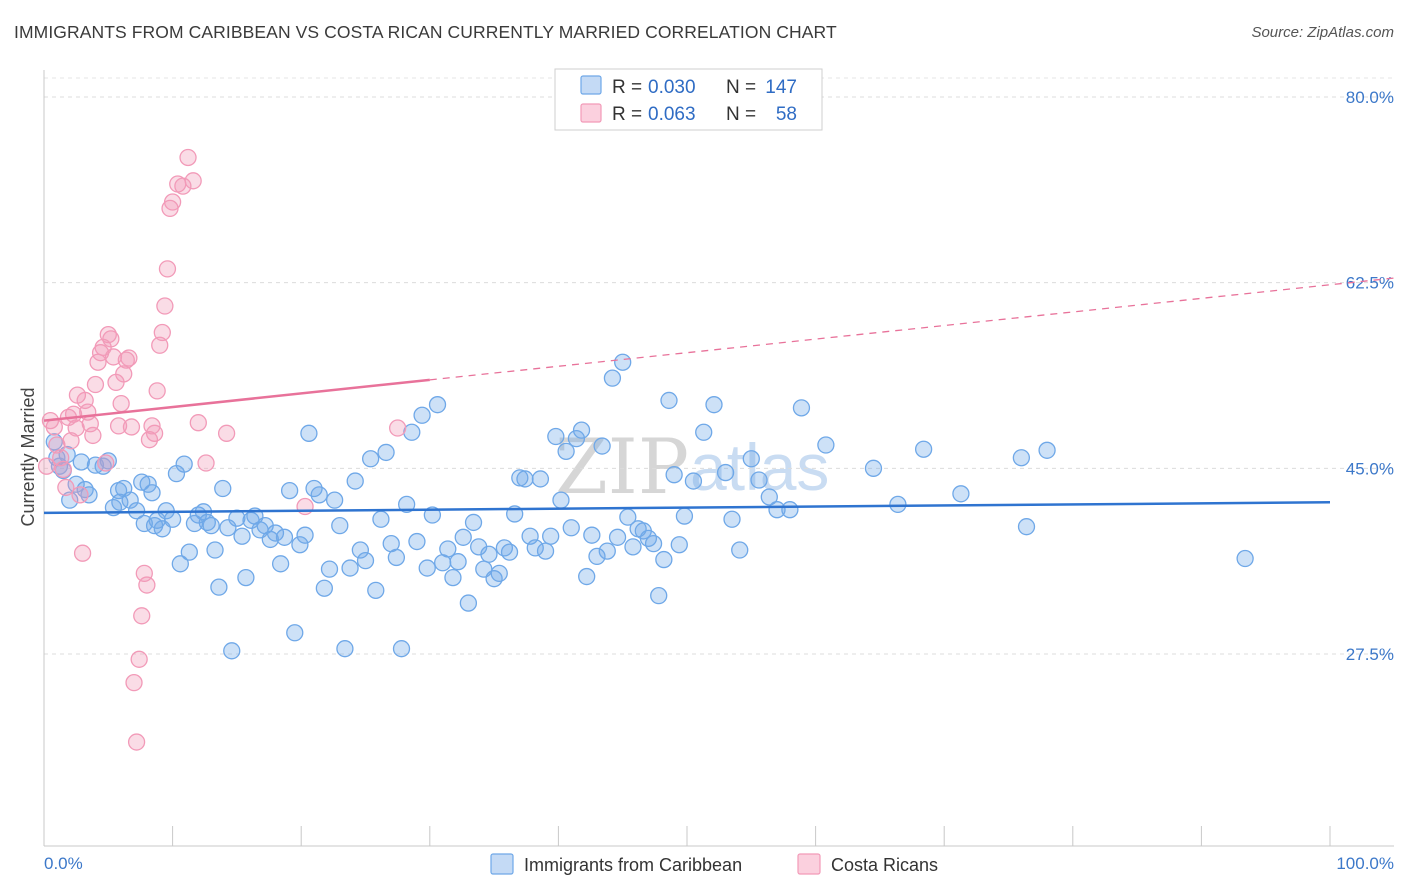 The width and height of the screenshot is (1406, 892). I want to click on legend-swatch-blue, so click(591, 85).